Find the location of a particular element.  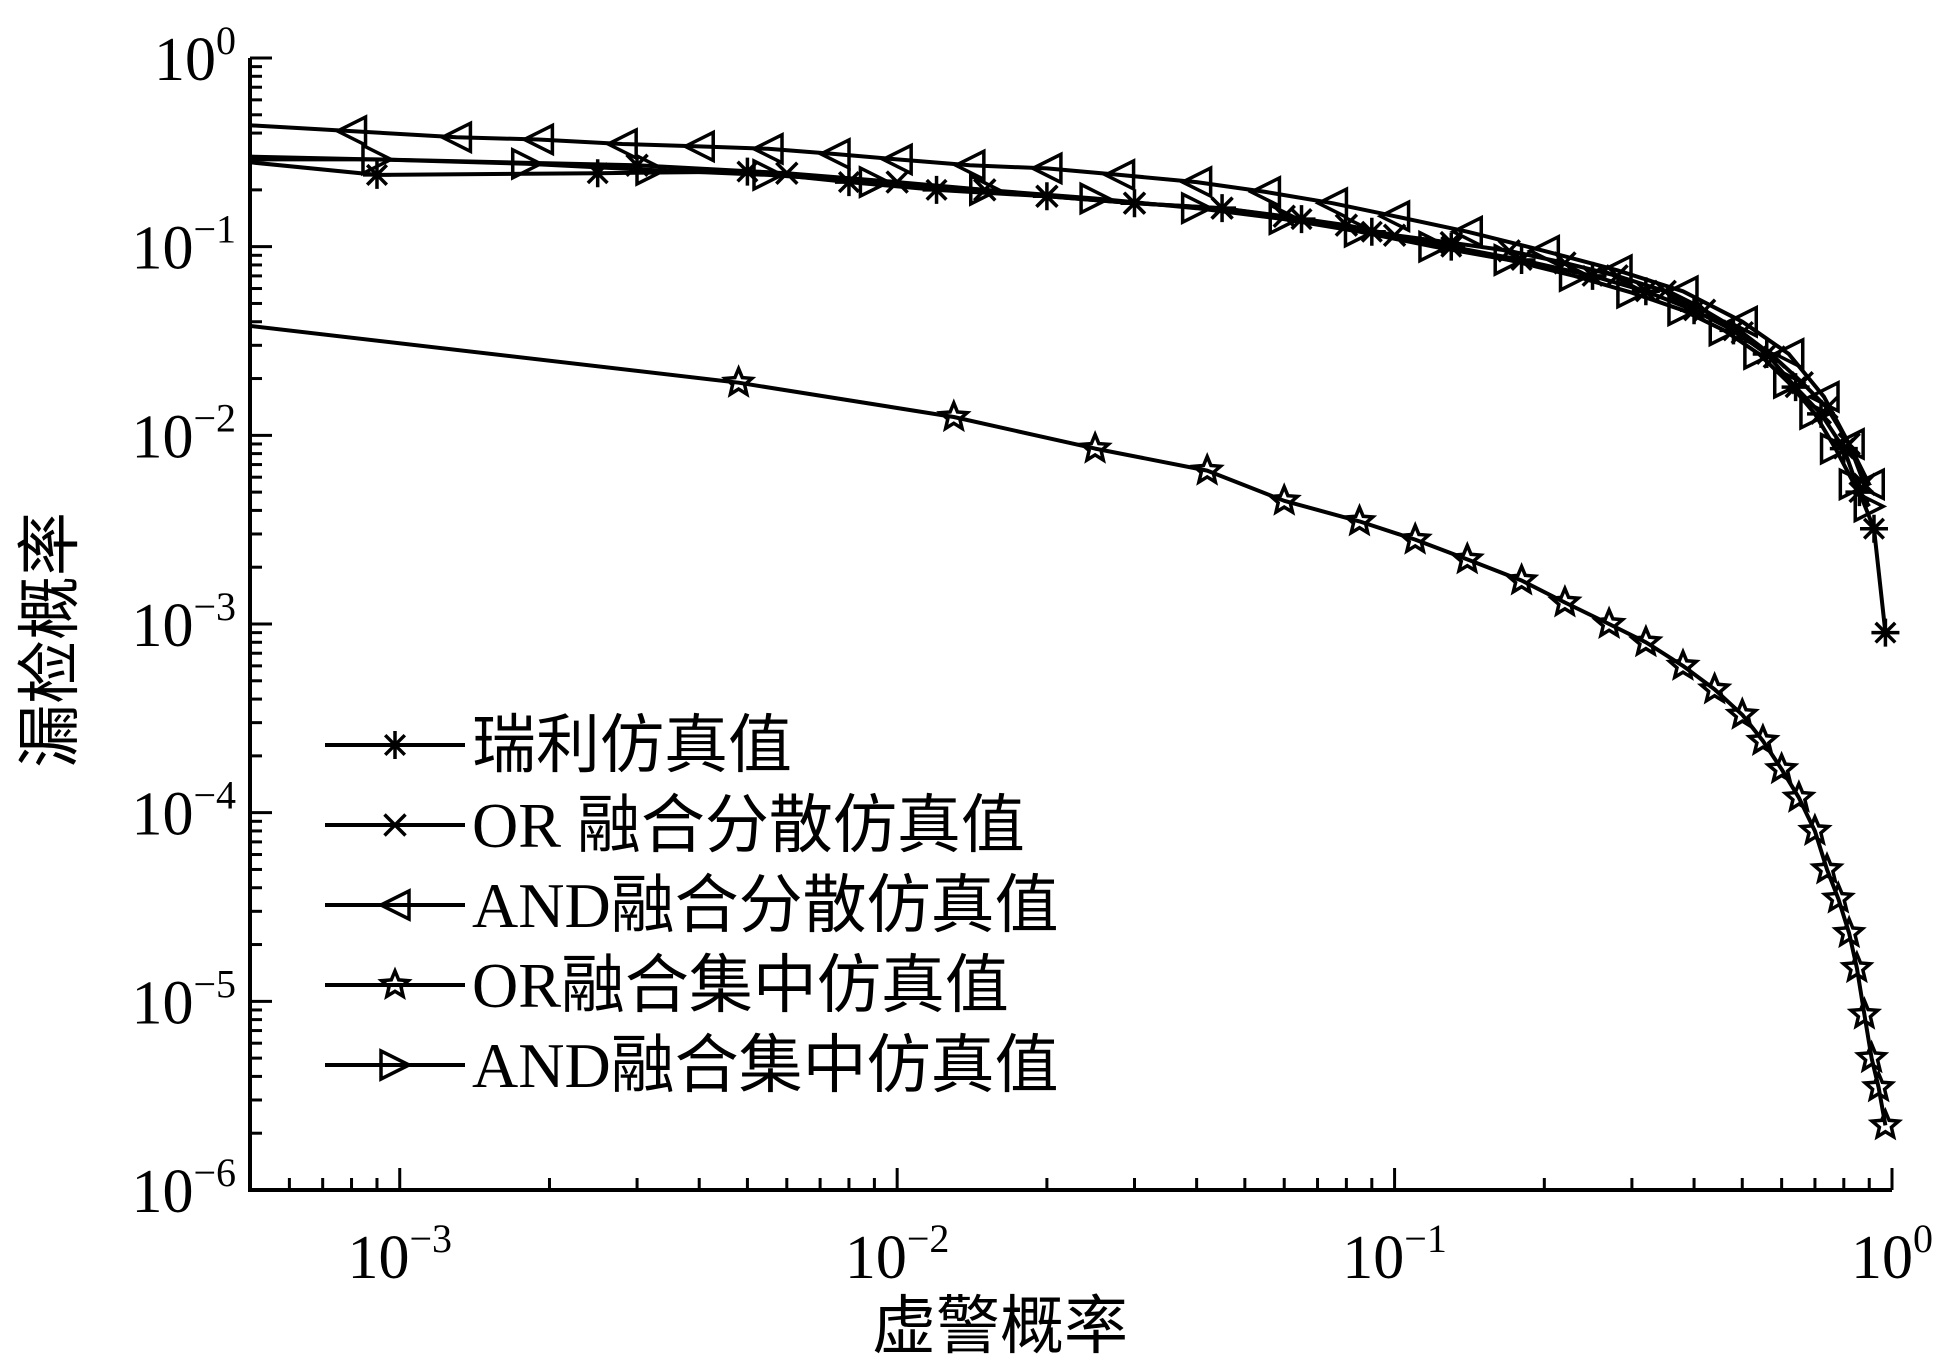

legend-entry: OR融合集中仿真值 is located at coordinates (667, 985).